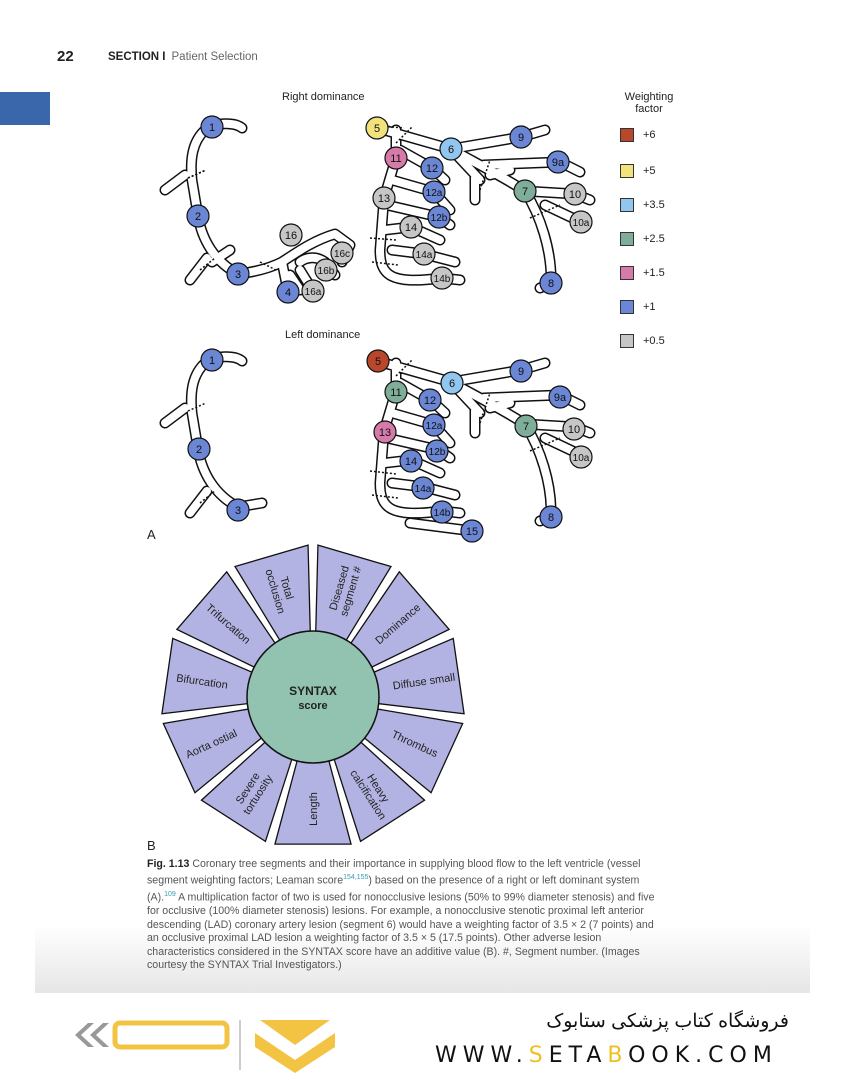 The width and height of the screenshot is (844, 1080). I want to click on segment-right-8: 8, so click(551, 283).